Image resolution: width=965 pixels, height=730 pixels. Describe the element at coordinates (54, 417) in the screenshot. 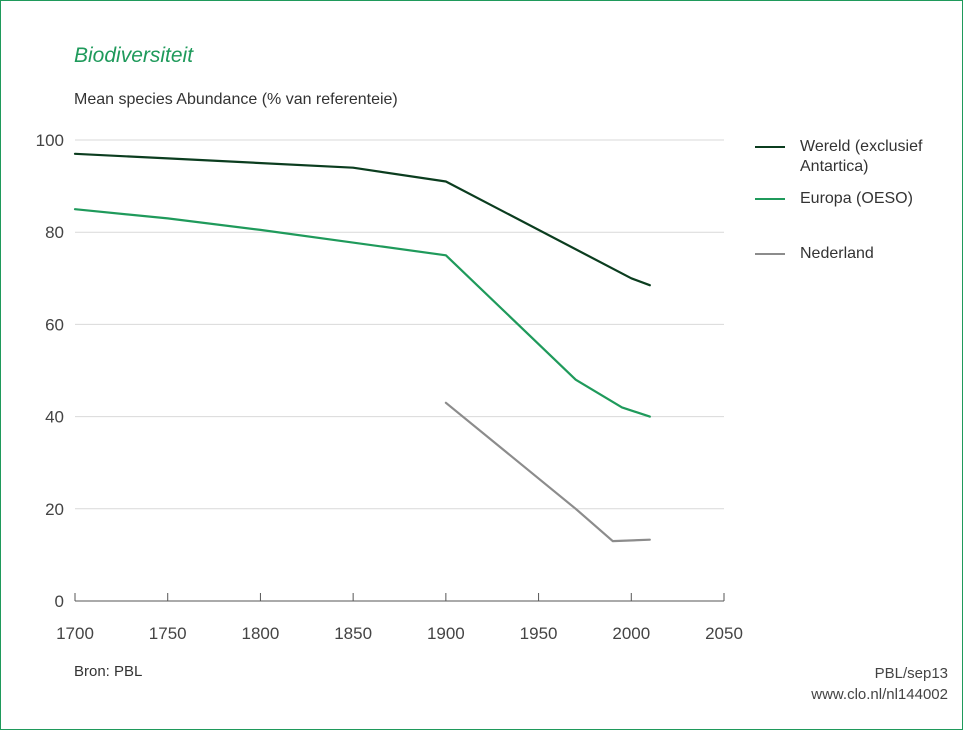

I see `y-tick-label-40: 40` at that location.